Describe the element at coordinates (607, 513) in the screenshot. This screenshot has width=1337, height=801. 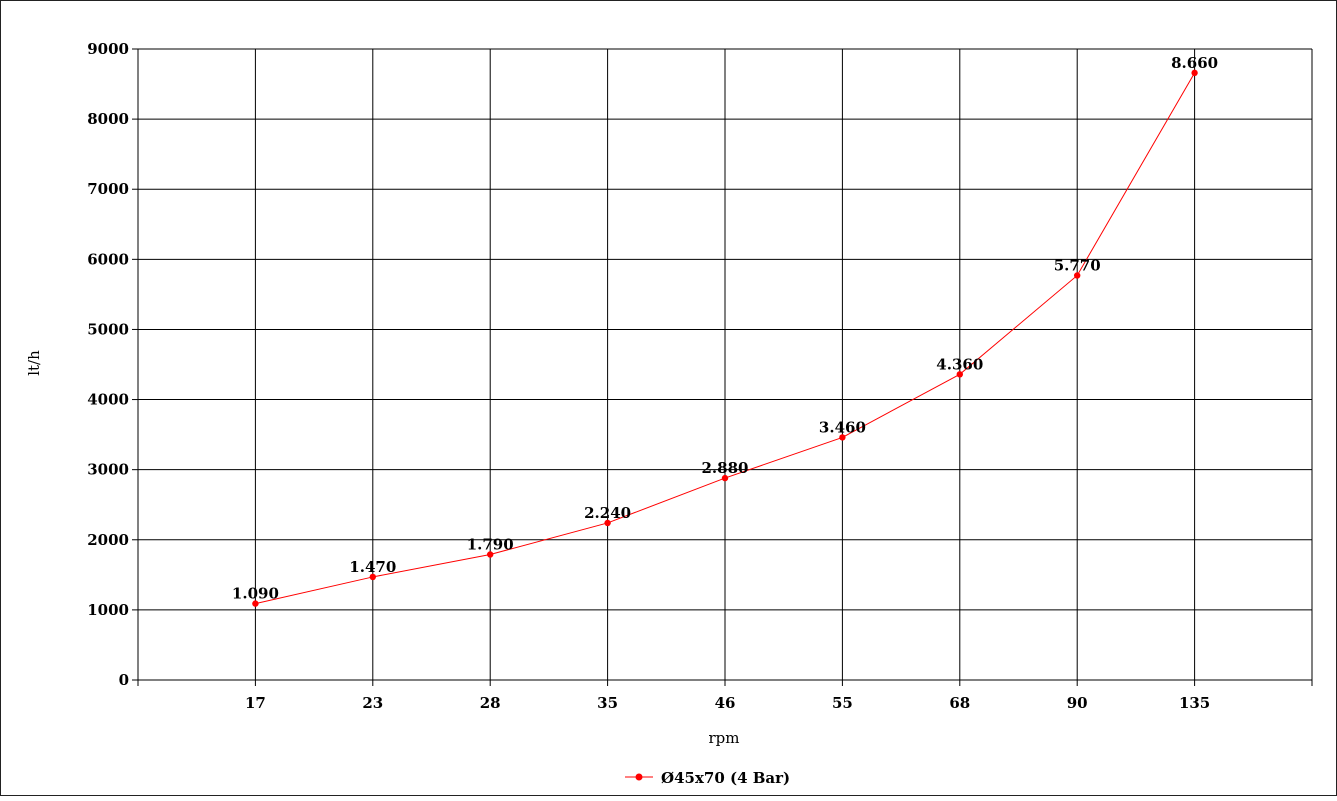
I see `data-label: 2.240` at that location.